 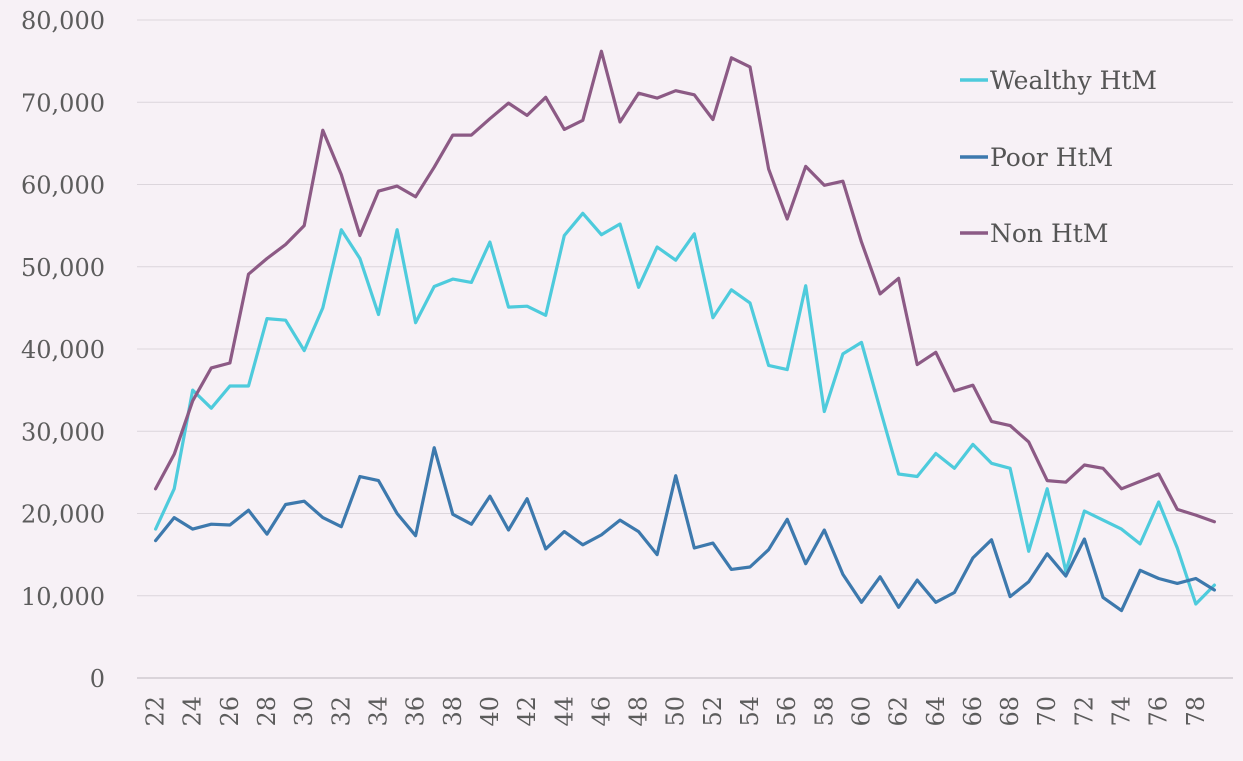 I want to click on x-tick-label: 24, so click(x=193, y=711).